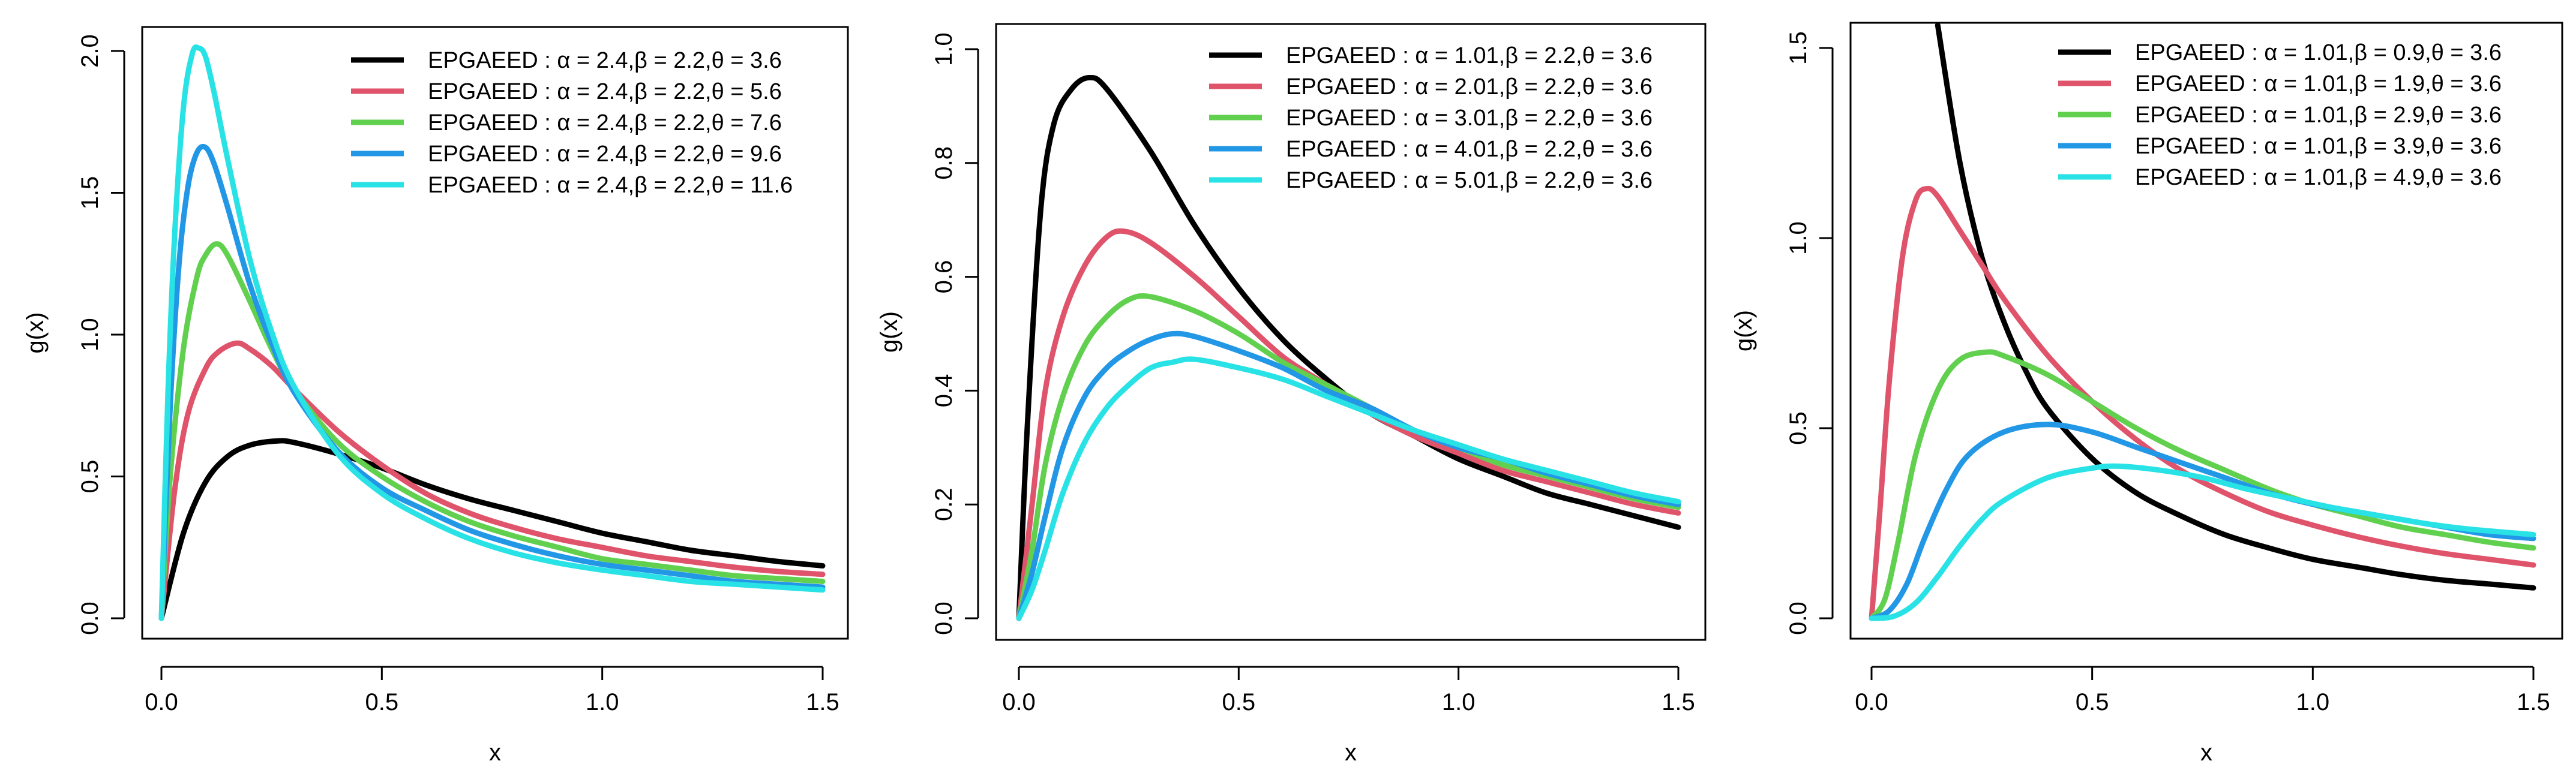  What do you see at coordinates (90, 51) in the screenshot?
I see `y-tick-label: 2.0` at bounding box center [90, 51].